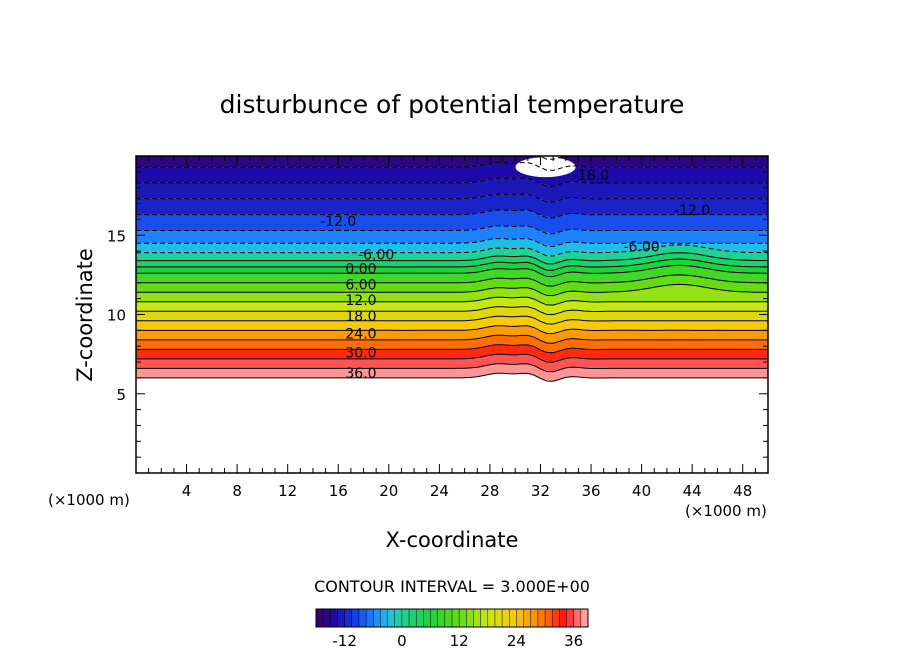 The image size is (904, 658). Describe the element at coordinates (540, 491) in the screenshot. I see `x-tick-label: 32` at that location.